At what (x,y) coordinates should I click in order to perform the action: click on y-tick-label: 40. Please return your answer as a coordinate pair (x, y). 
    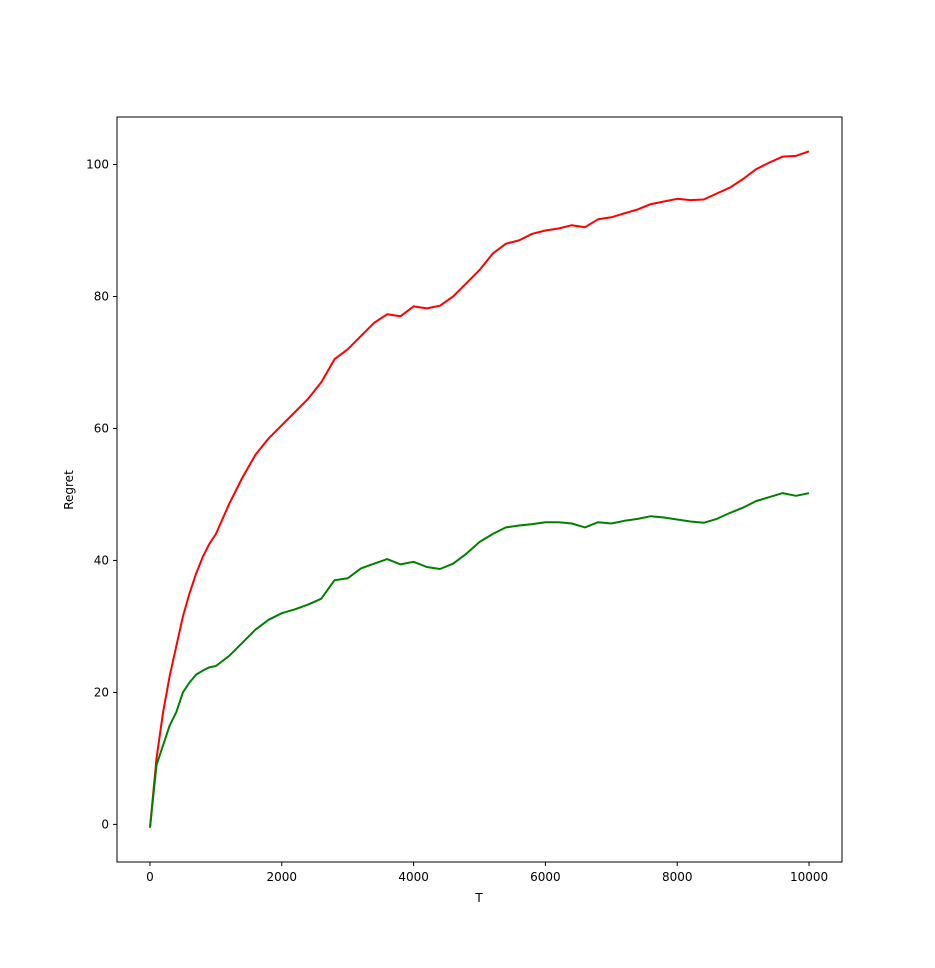
    Looking at the image, I should click on (101, 560).